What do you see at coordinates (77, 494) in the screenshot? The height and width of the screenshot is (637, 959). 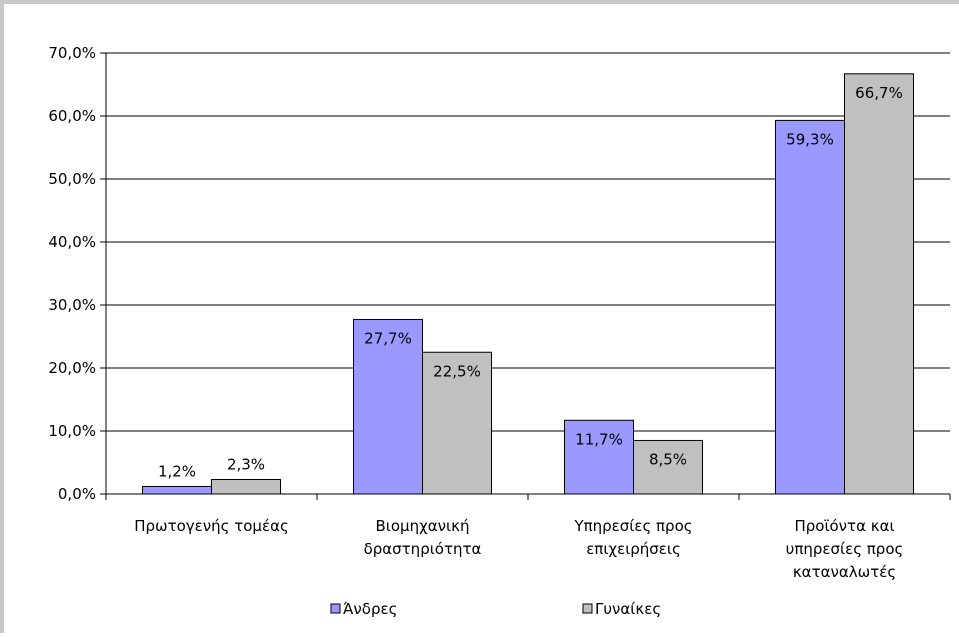 I see `y-tick-label: 0,0%` at bounding box center [77, 494].